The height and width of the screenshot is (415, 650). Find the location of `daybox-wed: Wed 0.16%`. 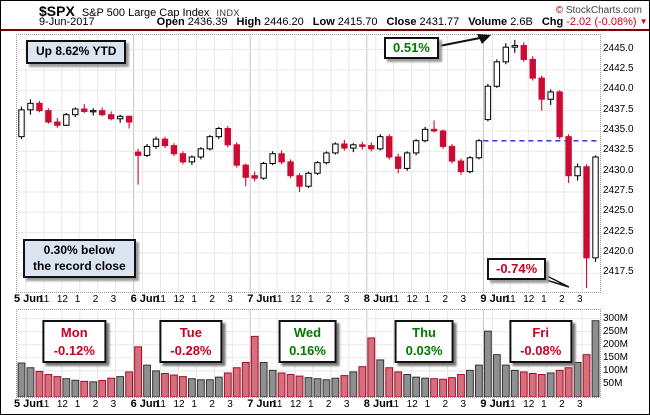

daybox-wed: Wed 0.16% is located at coordinates (307, 342).